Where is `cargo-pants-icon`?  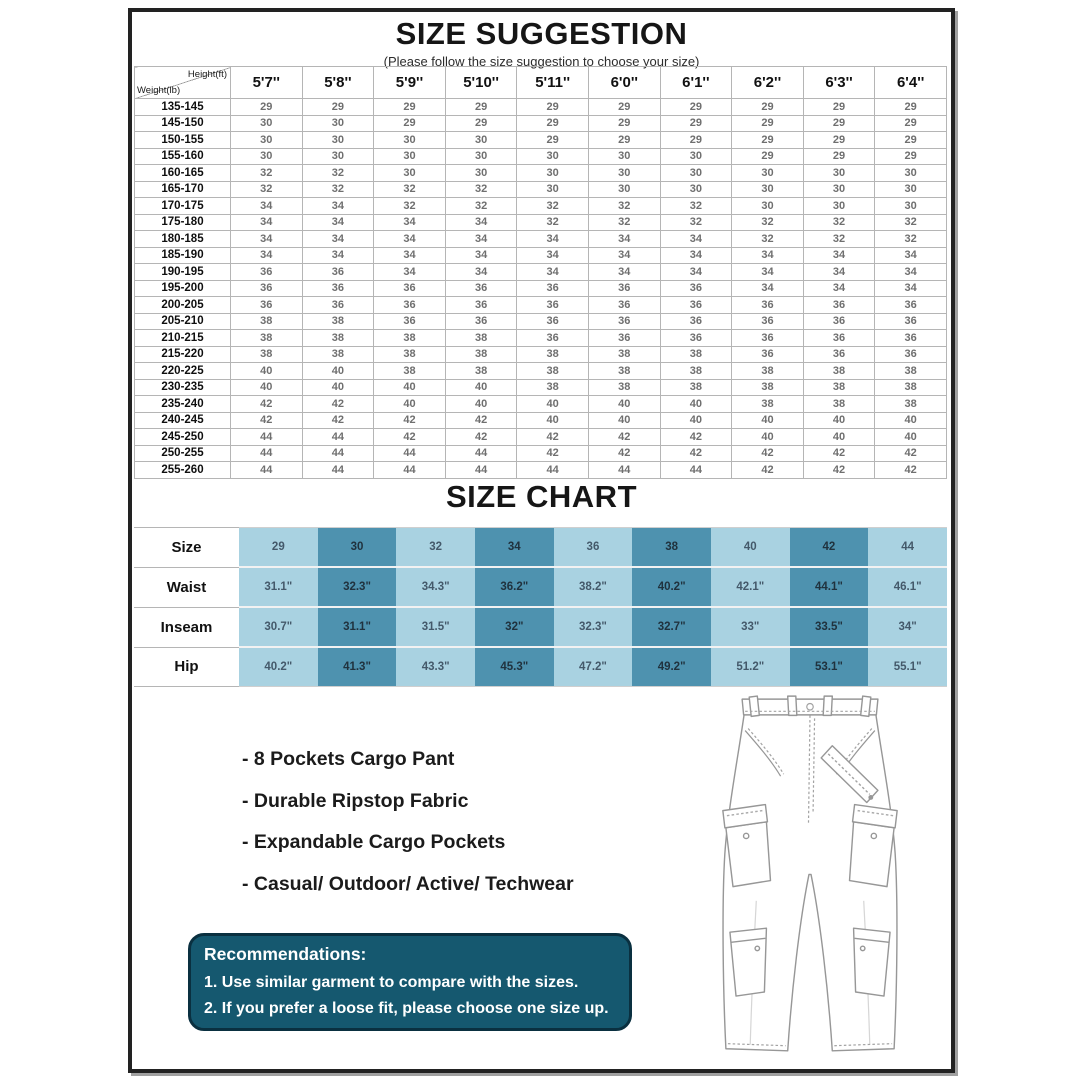 cargo-pants-icon is located at coordinates (810, 873).